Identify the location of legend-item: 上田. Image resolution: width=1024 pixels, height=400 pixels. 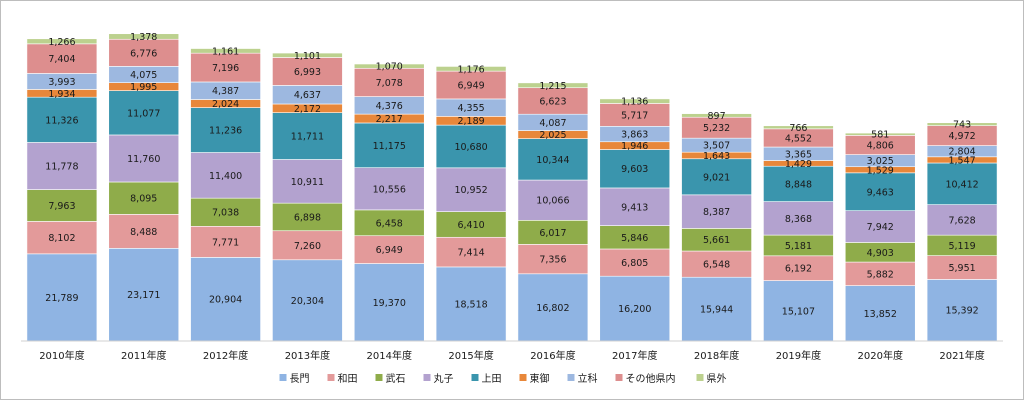
(486, 379).